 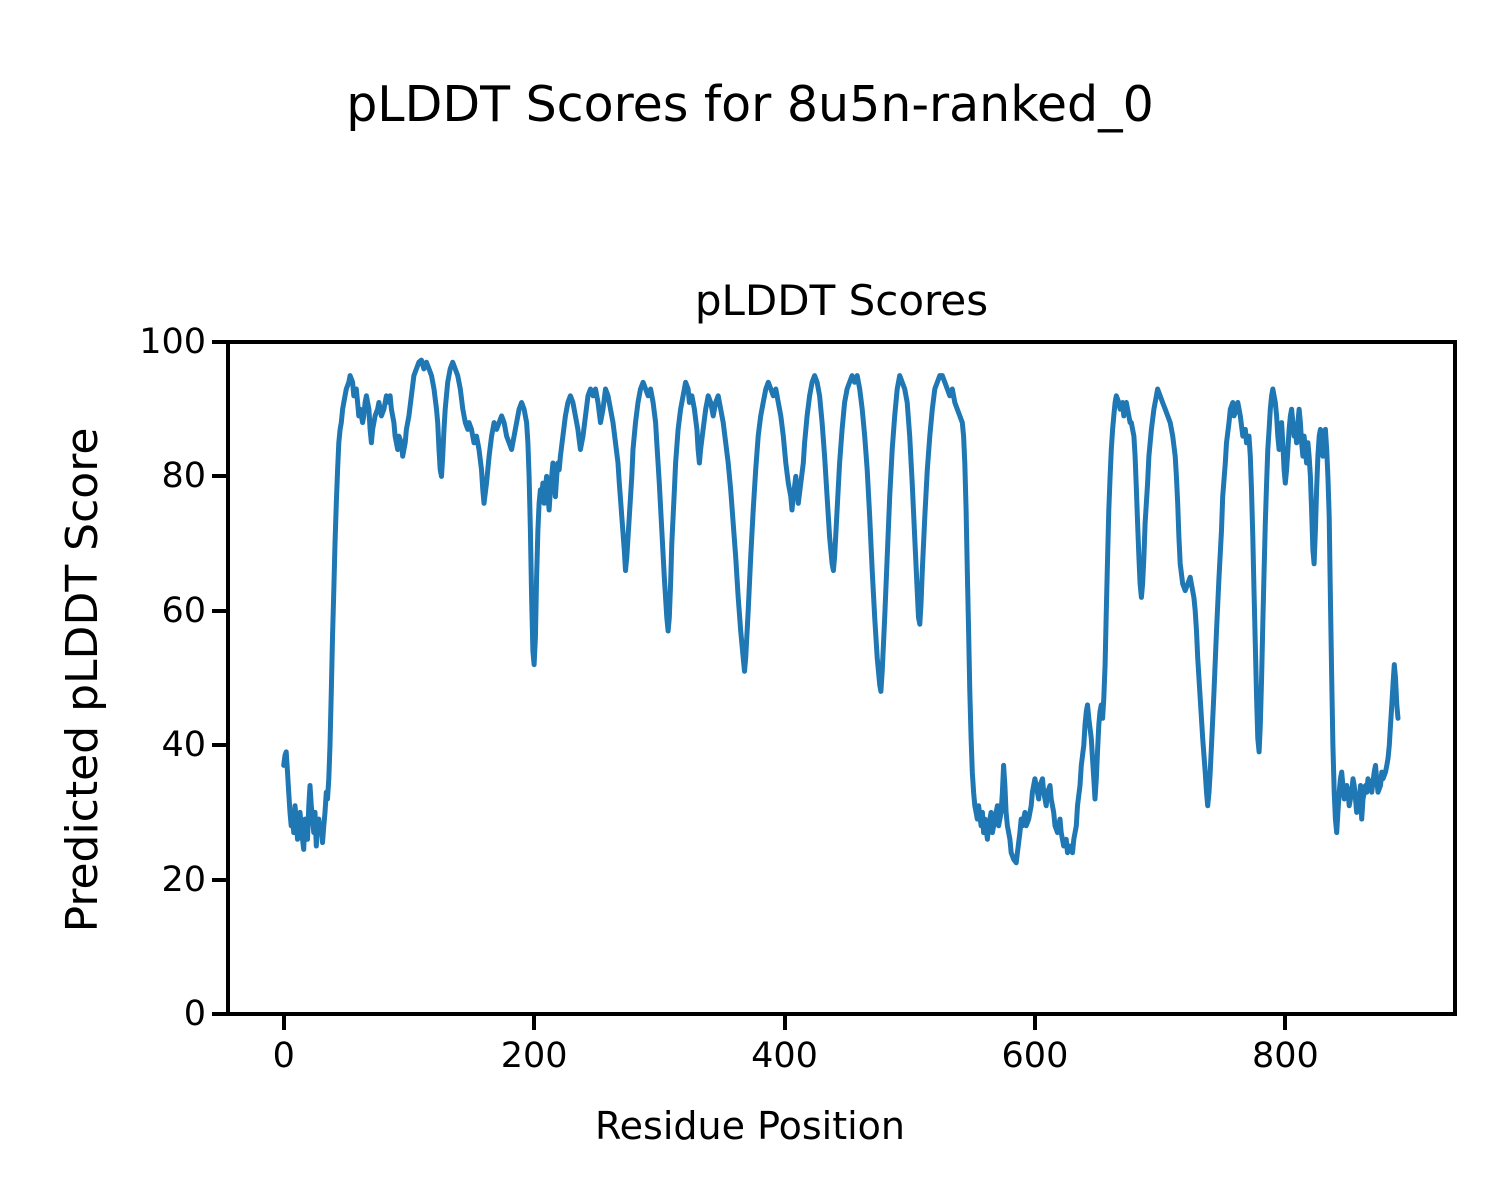 What do you see at coordinates (82, 680) in the screenshot?
I see `y-axis-label: Predicted pLDDT Score` at bounding box center [82, 680].